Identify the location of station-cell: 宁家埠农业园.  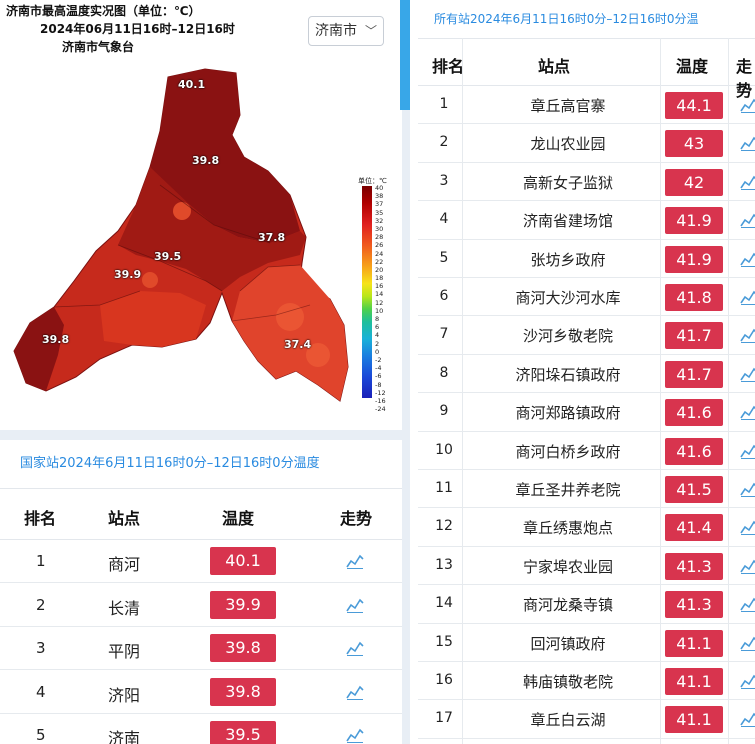
(567, 566).